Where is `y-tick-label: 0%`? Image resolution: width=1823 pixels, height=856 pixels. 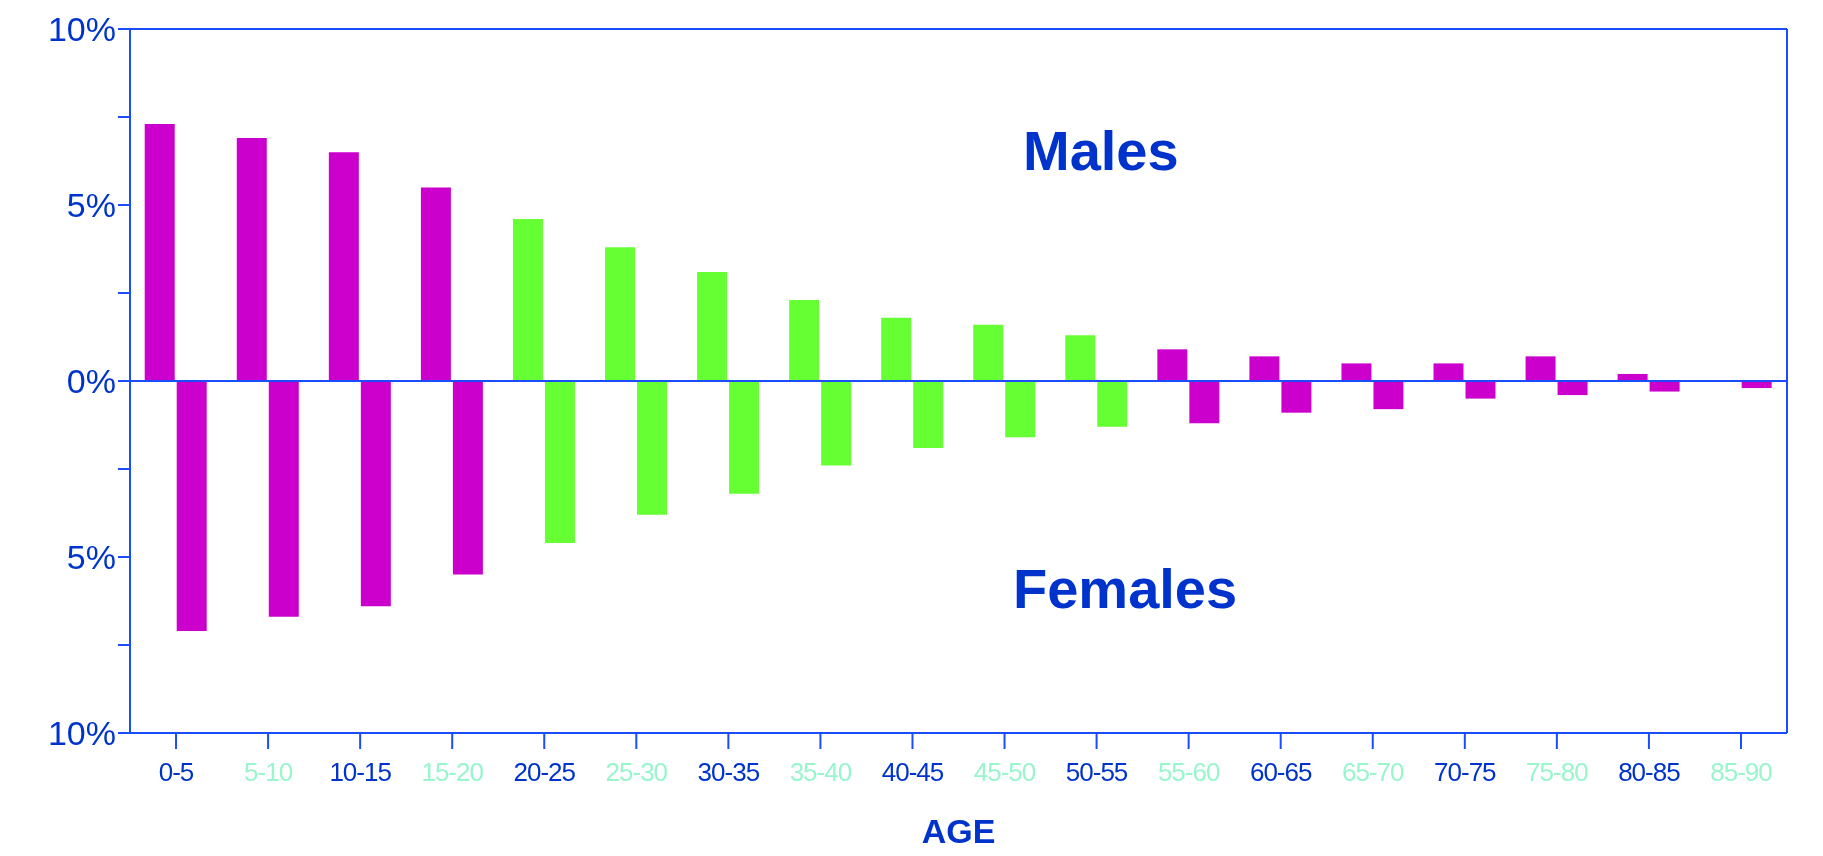 y-tick-label: 0% is located at coordinates (91, 381).